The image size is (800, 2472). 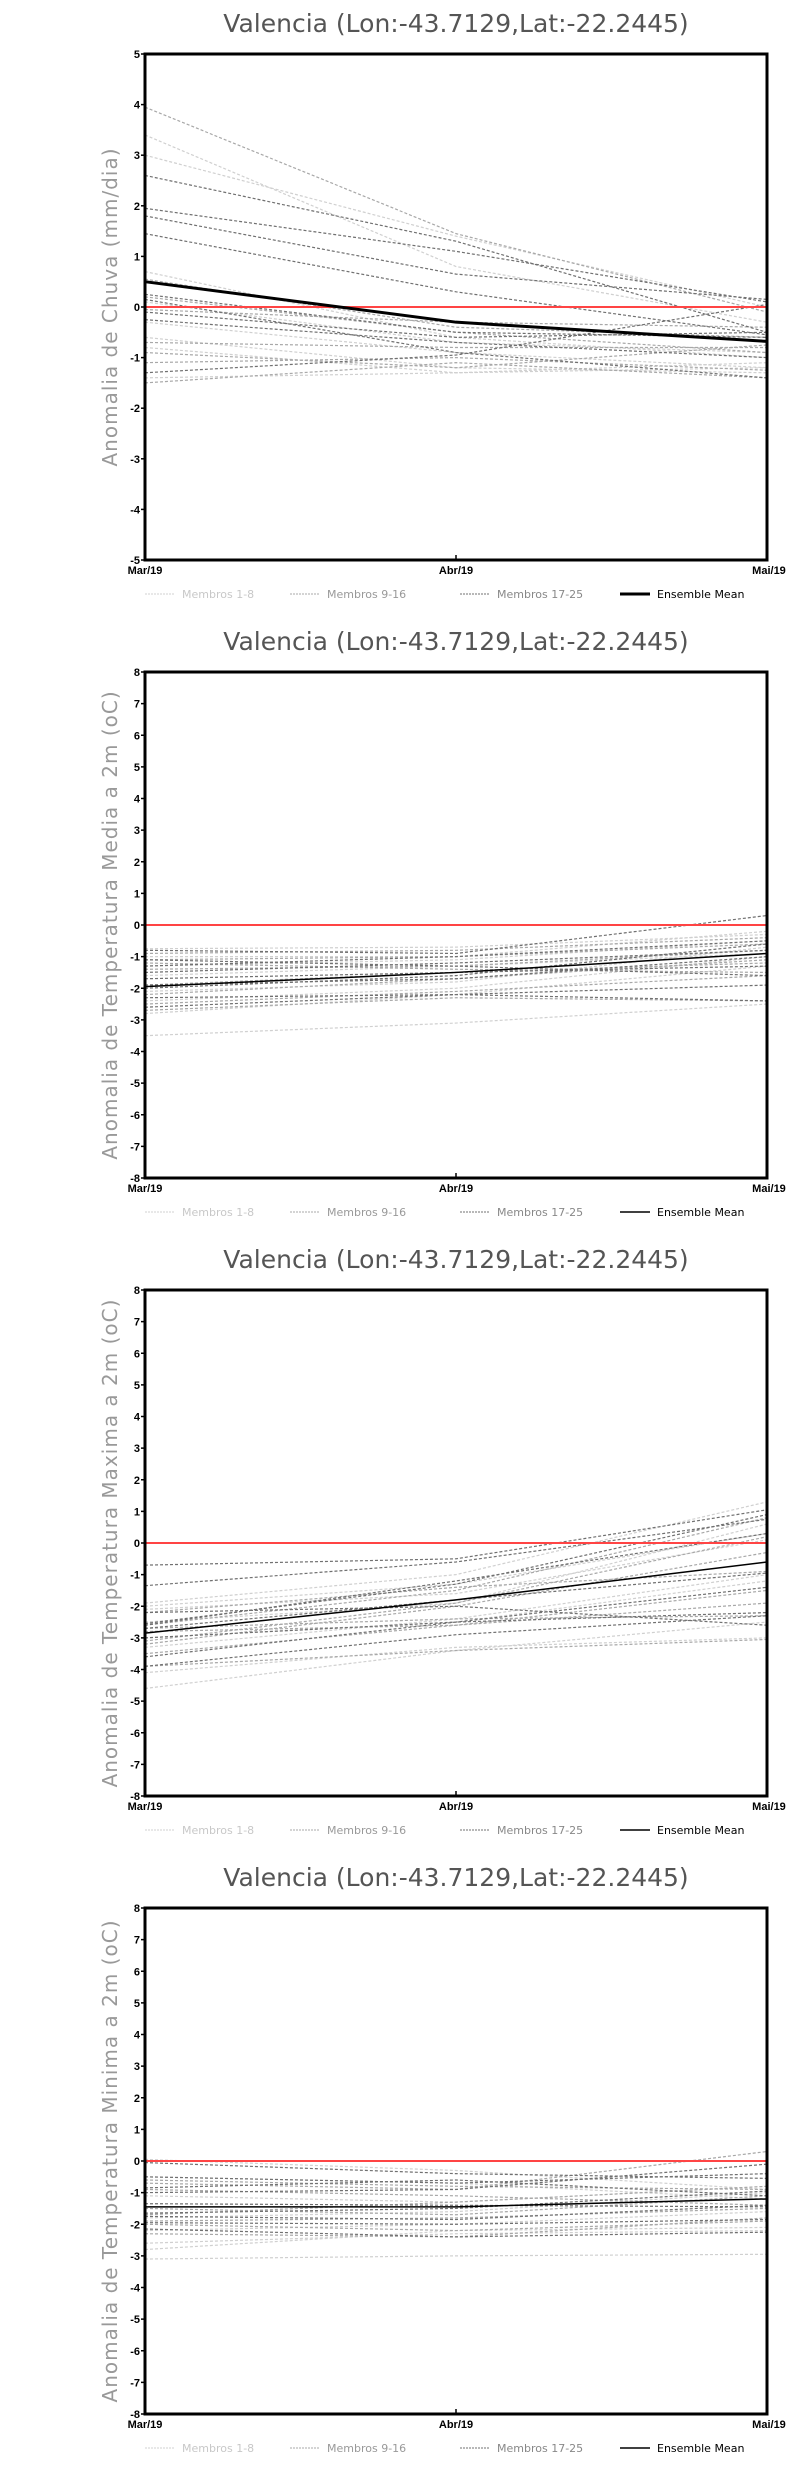 What do you see at coordinates (135, 2383) in the screenshot?
I see `y-tick-label: -7` at bounding box center [135, 2383].